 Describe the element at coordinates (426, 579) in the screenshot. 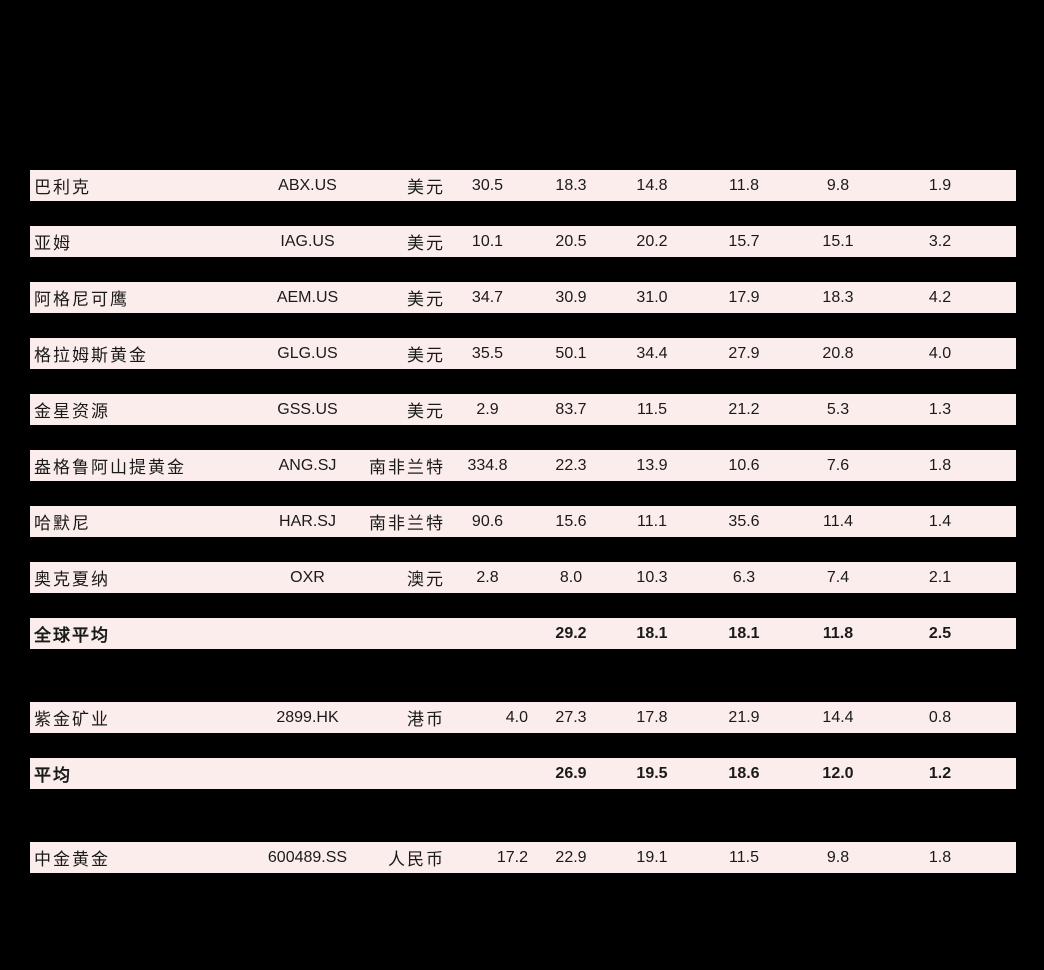

I see `currency-cell: 澳元` at that location.